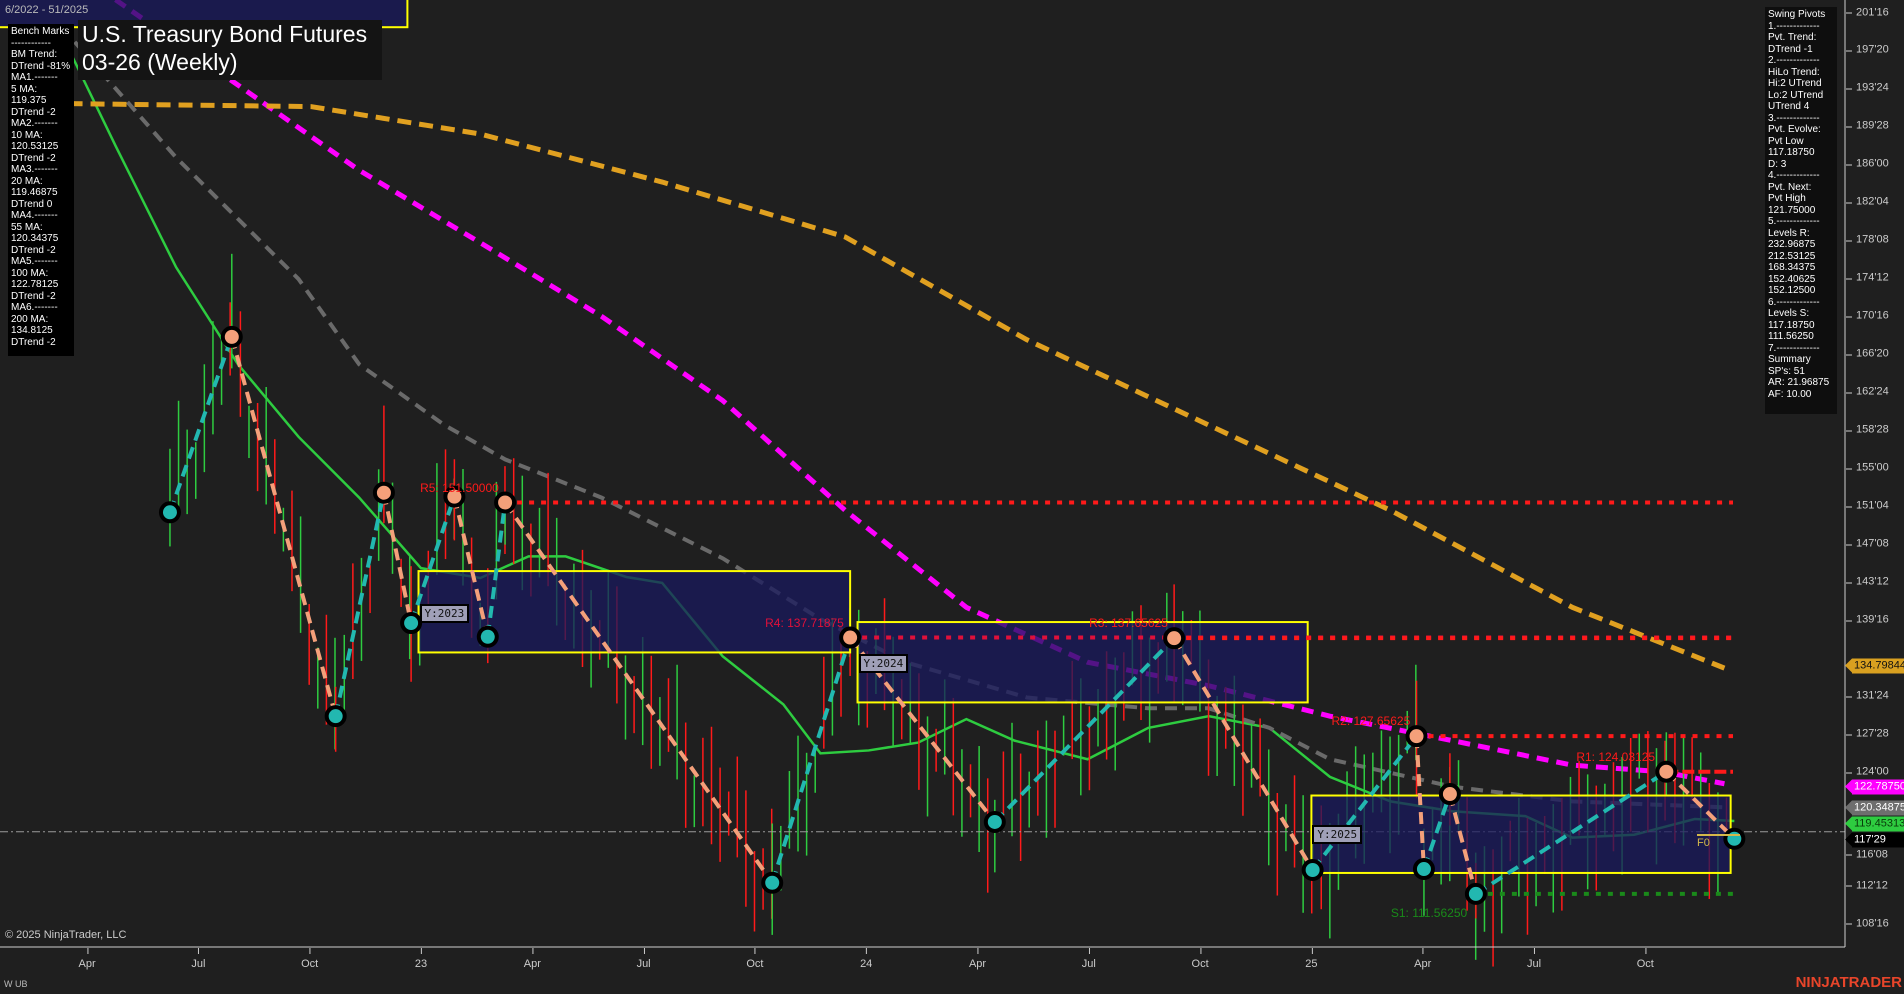 The height and width of the screenshot is (994, 1904). I want to click on time-tick-label: 24, so click(866, 959).